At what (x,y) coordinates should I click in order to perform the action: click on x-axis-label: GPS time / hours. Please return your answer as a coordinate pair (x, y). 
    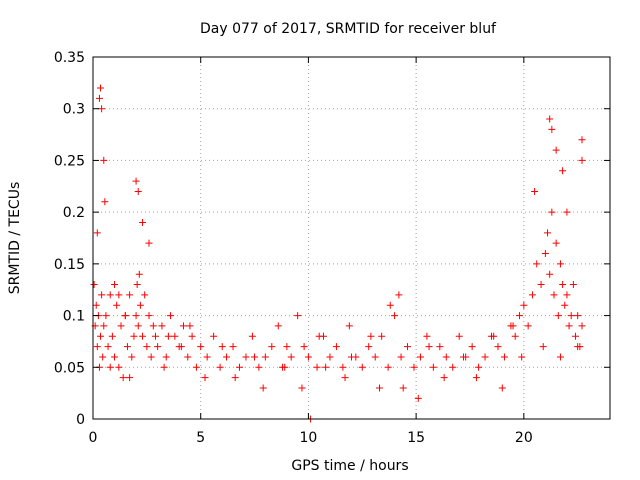
    Looking at the image, I should click on (349, 466).